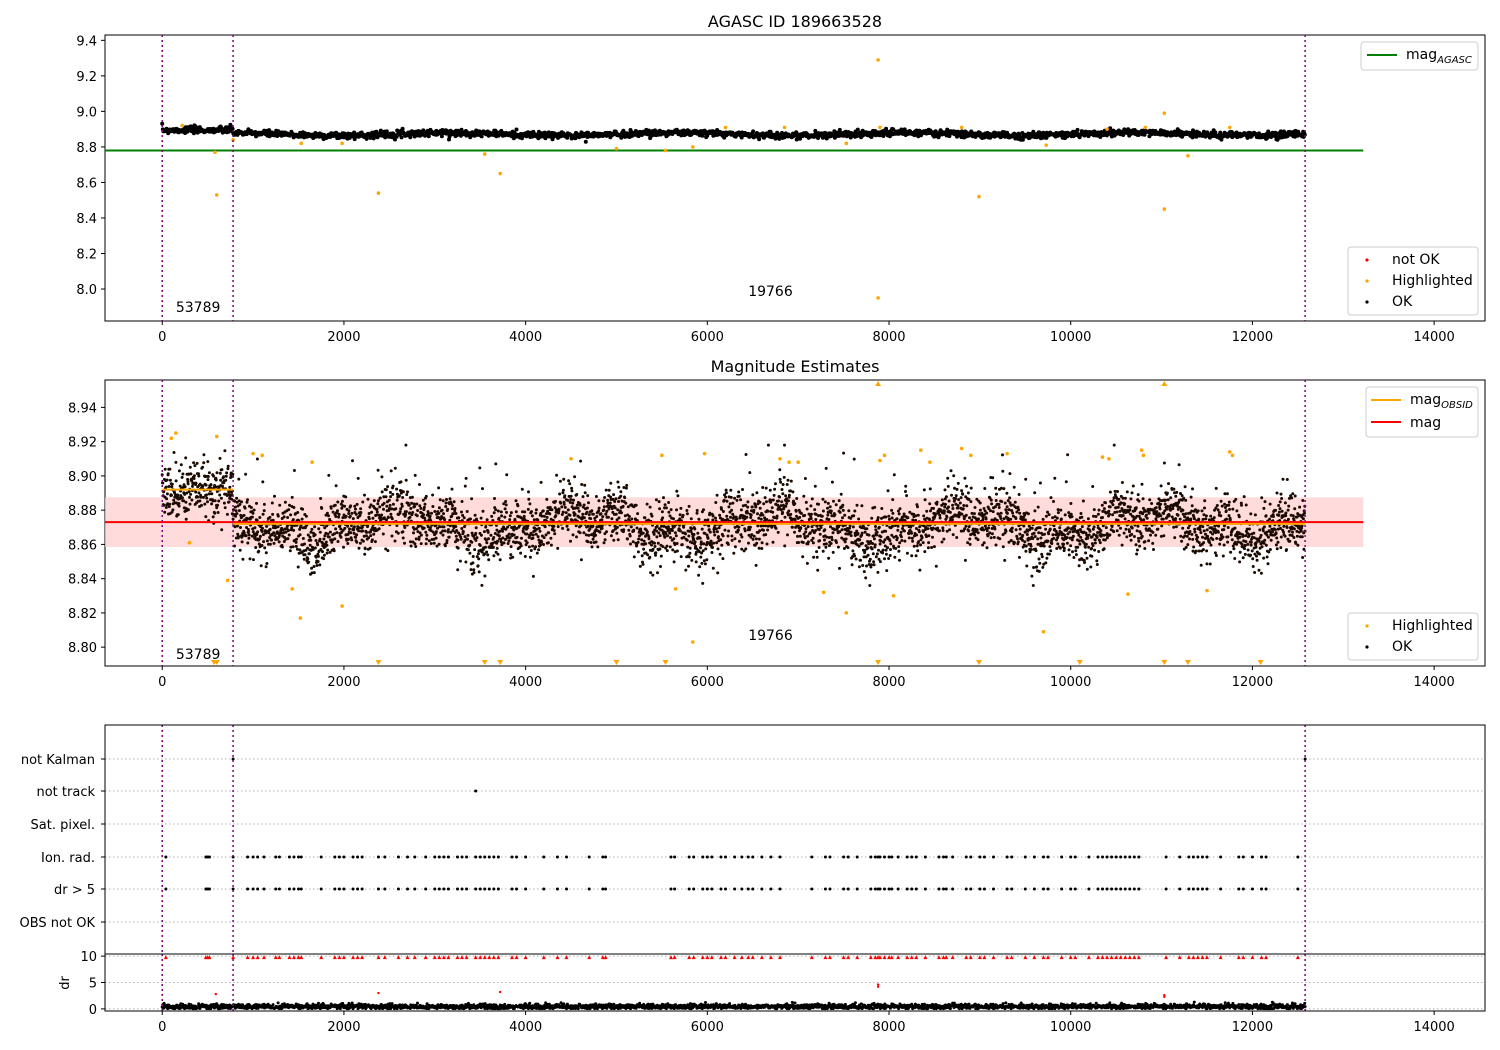  What do you see at coordinates (68, 858) in the screenshot?
I see `flag-category-label: Ion. rad.` at bounding box center [68, 858].